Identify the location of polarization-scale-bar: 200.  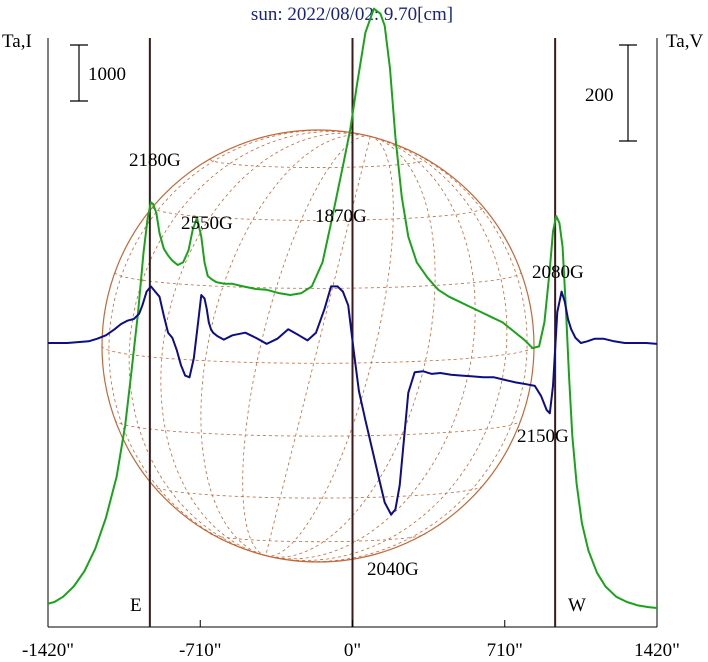
(611, 93).